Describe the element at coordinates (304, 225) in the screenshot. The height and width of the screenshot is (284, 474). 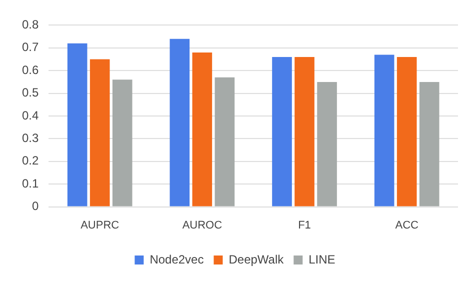
I see `x-tick-label: F1` at that location.